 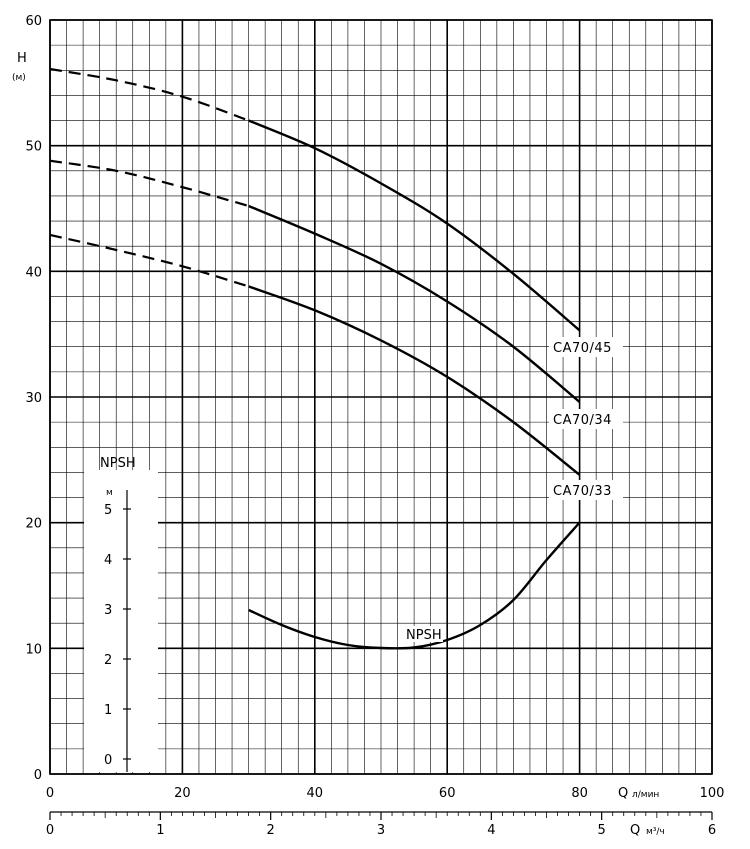 What do you see at coordinates (33, 649) in the screenshot?
I see `y-tick-label: 10` at bounding box center [33, 649].